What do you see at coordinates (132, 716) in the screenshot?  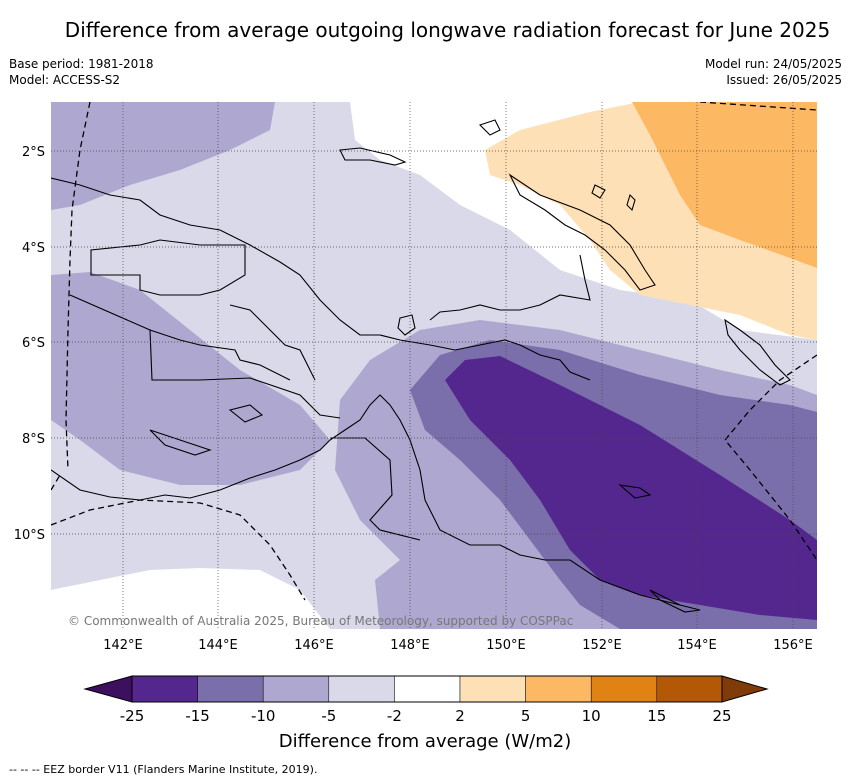 I see `colorbar-tick: -25` at bounding box center [132, 716].